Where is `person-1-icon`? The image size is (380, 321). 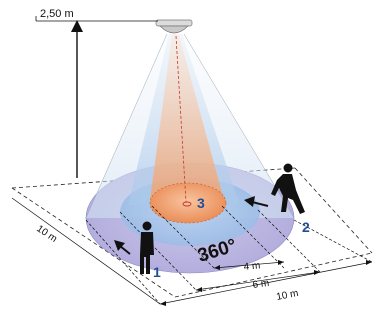 person-1-icon is located at coordinates (147, 247).